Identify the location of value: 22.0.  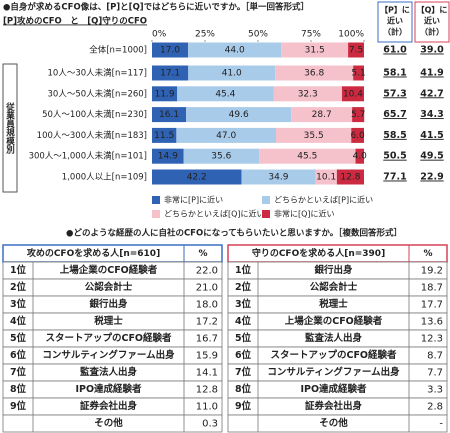
(207, 271).